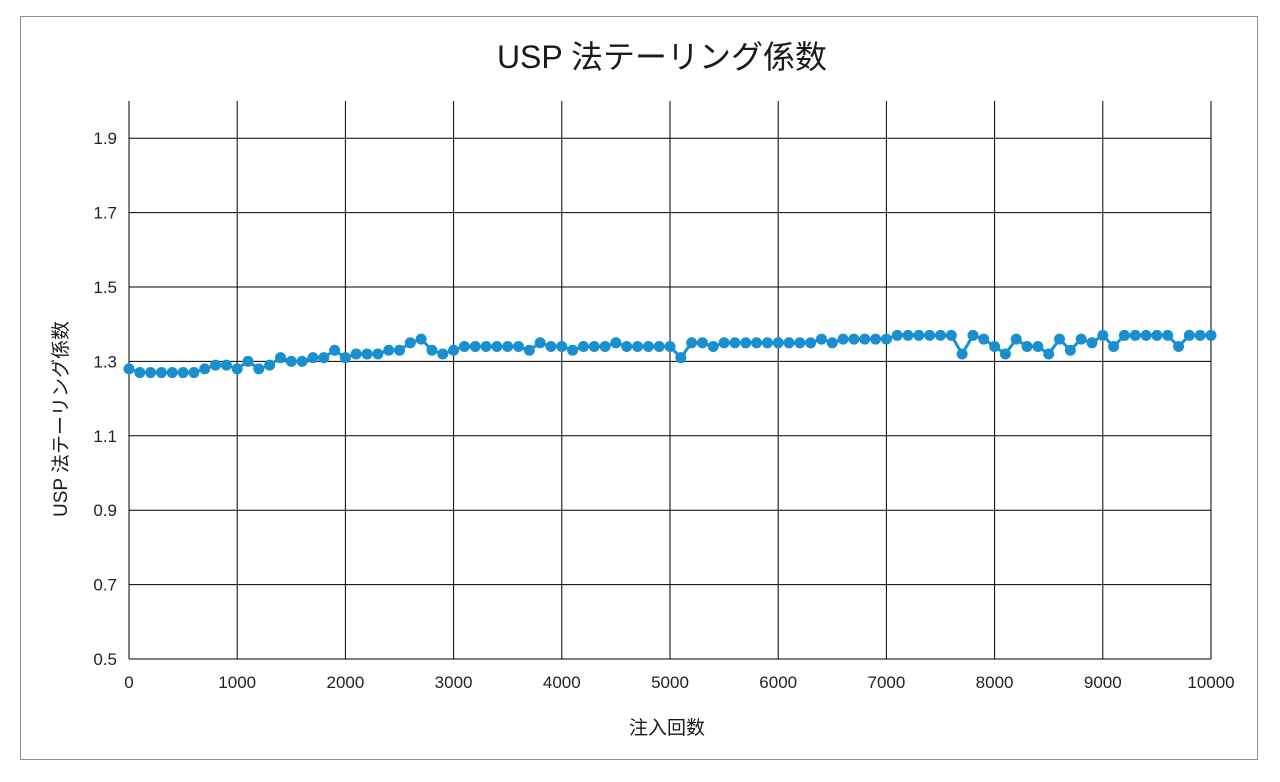  I want to click on y-tick-label: 0.5, so click(105, 659).